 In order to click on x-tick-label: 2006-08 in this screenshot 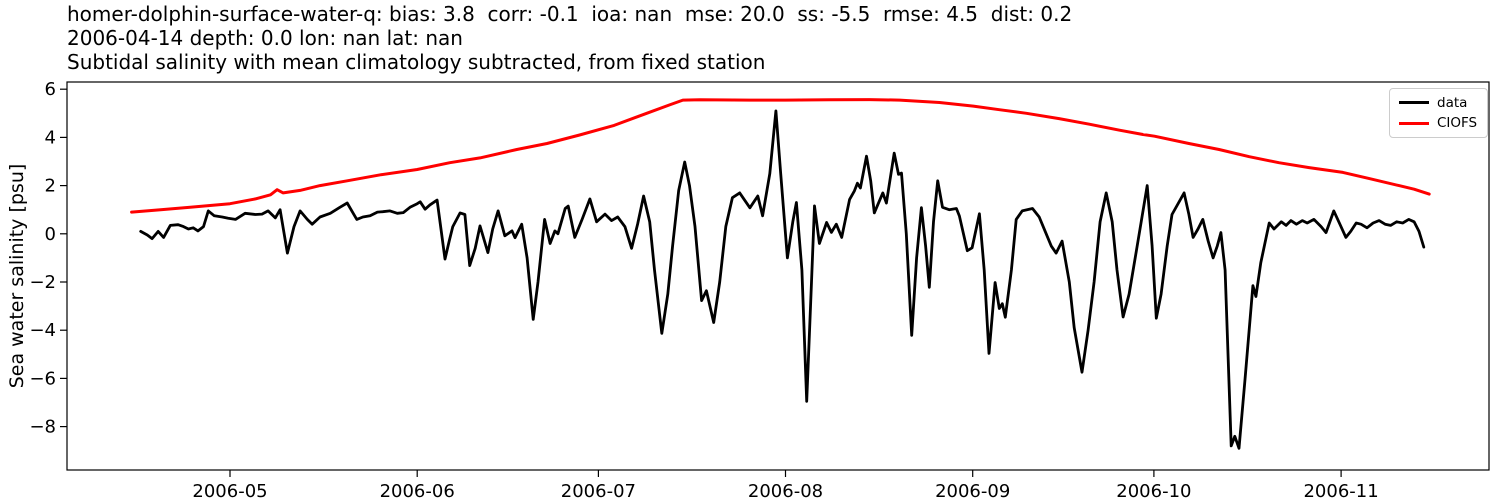, I will do `click(785, 490)`.